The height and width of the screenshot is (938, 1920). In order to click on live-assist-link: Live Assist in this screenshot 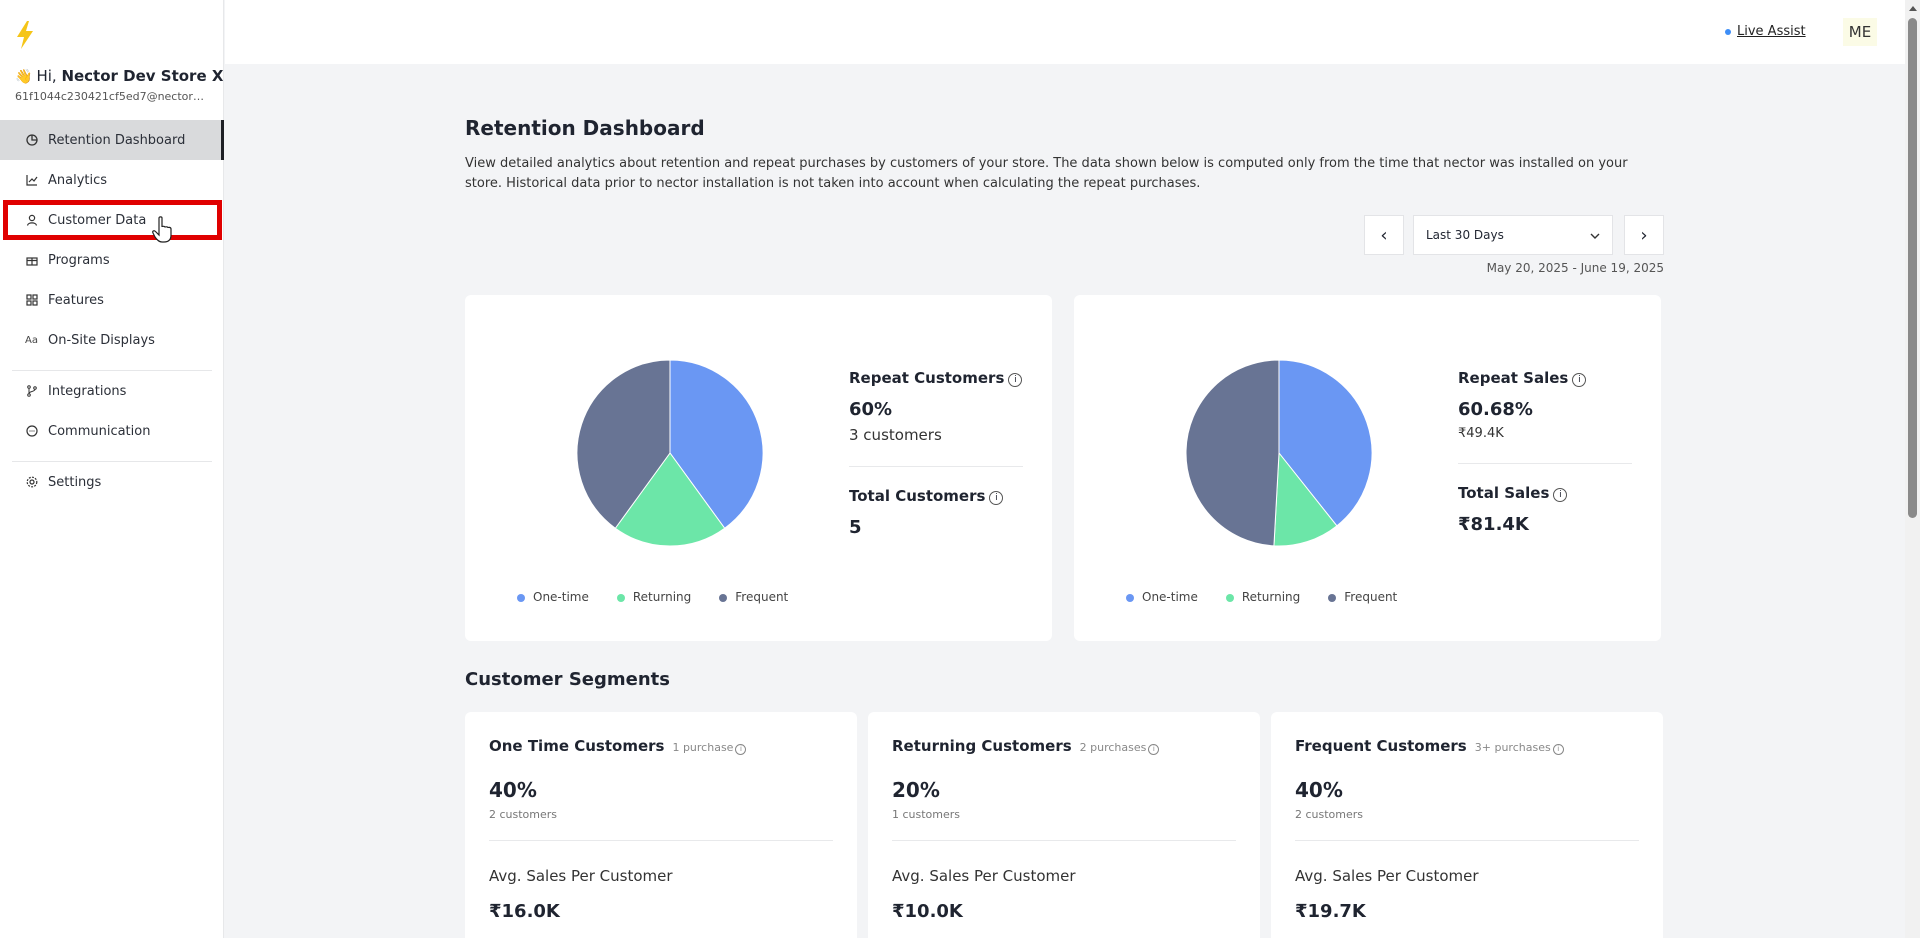, I will do `click(1765, 31)`.